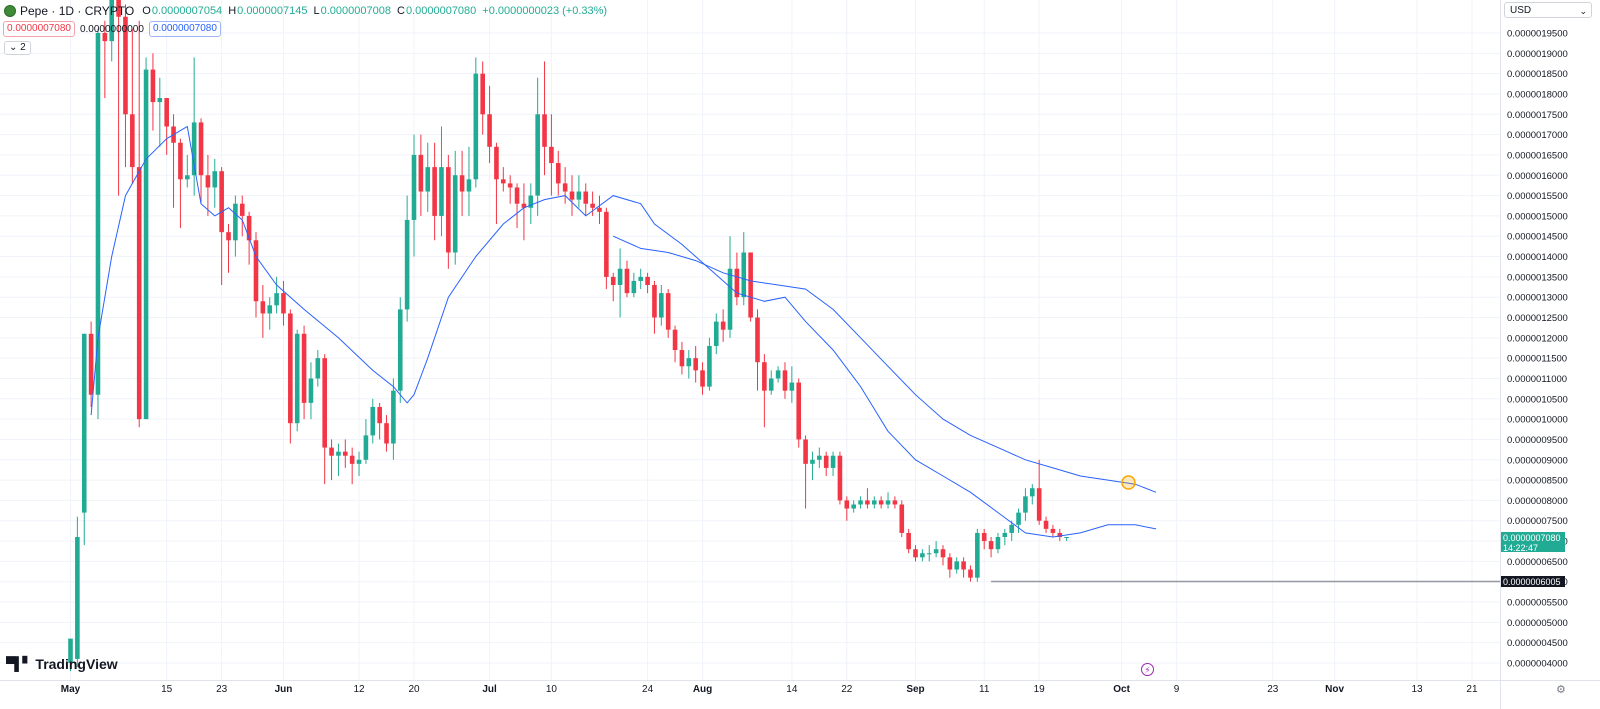  I want to click on indicator-value-blue: 0.0000007080, so click(184, 29).